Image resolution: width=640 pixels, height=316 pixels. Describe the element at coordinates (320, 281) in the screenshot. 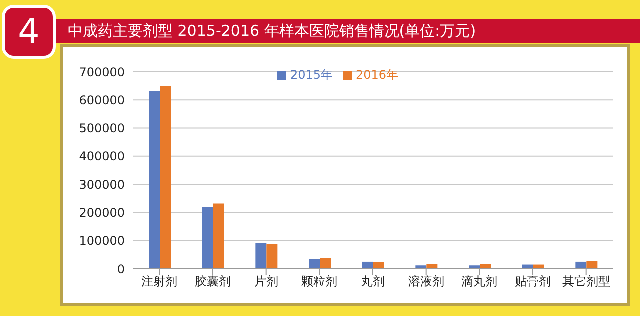

I see `x-tick-label: 颗粒剂` at that location.